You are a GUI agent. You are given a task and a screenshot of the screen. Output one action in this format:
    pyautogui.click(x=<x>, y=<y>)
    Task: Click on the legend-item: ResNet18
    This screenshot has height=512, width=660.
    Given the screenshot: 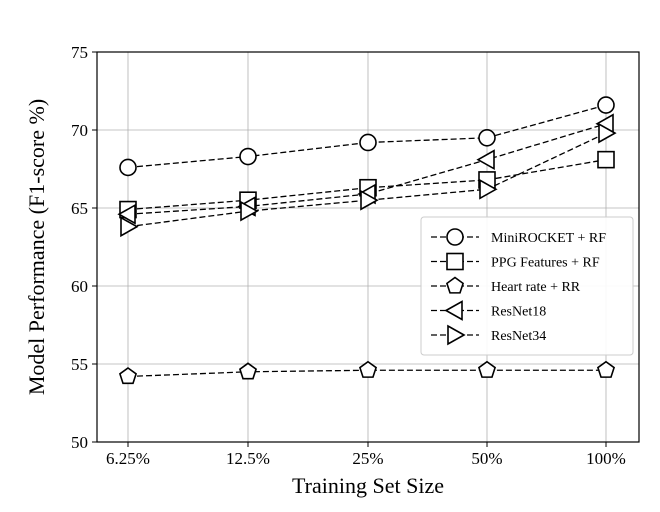 What is the action you would take?
    pyautogui.click(x=488, y=310)
    